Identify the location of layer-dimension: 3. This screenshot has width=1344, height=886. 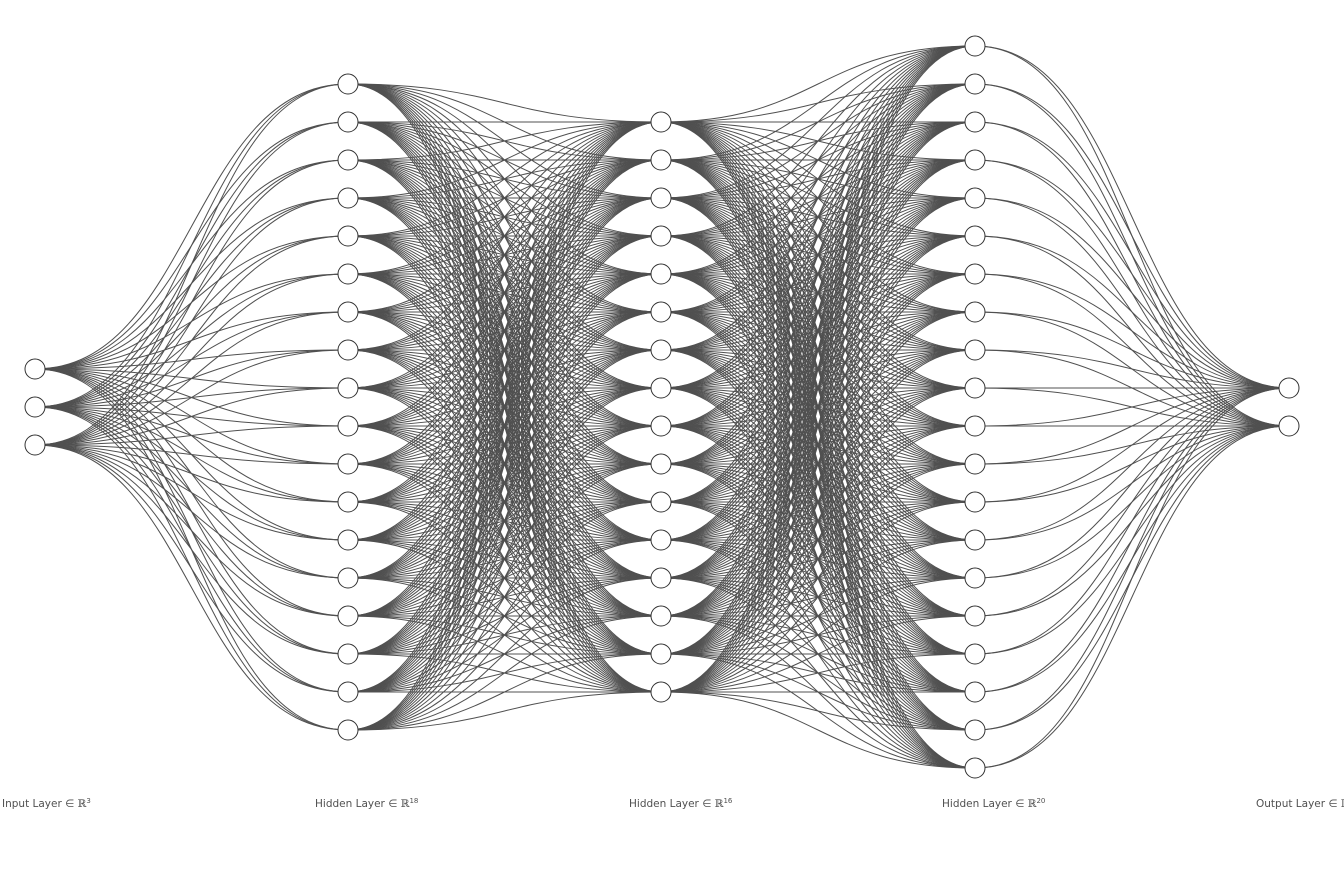
(88, 801).